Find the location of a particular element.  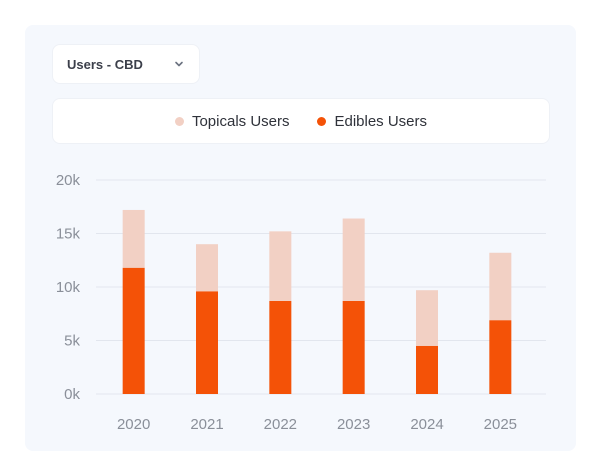

legend-label-topicals: Topicals Users is located at coordinates (240, 121).